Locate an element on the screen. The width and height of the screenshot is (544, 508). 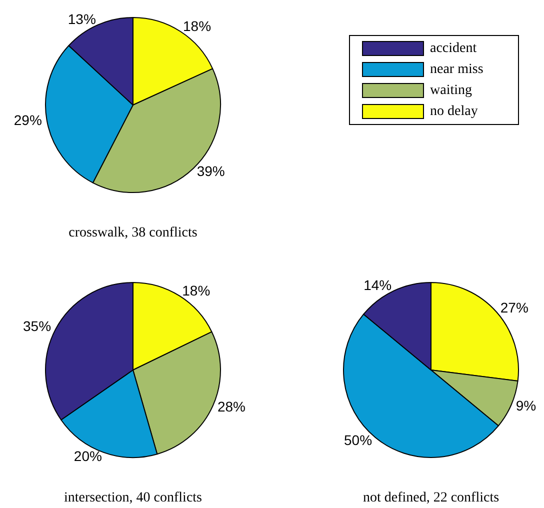
data-label: 29% is located at coordinates (28, 120).